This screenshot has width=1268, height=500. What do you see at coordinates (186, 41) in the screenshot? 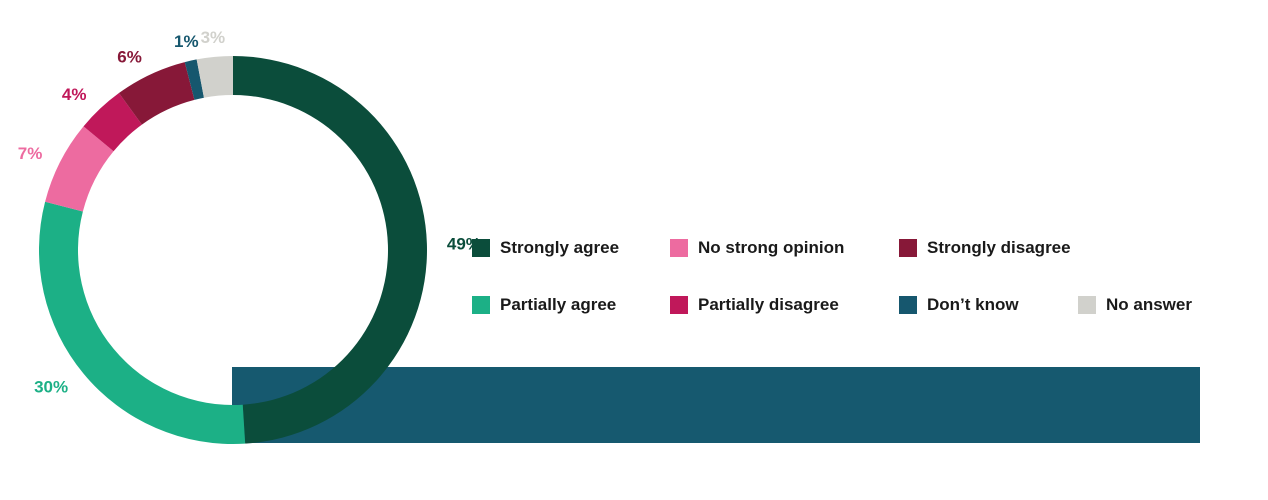
I see `data-label: 1%` at bounding box center [186, 41].